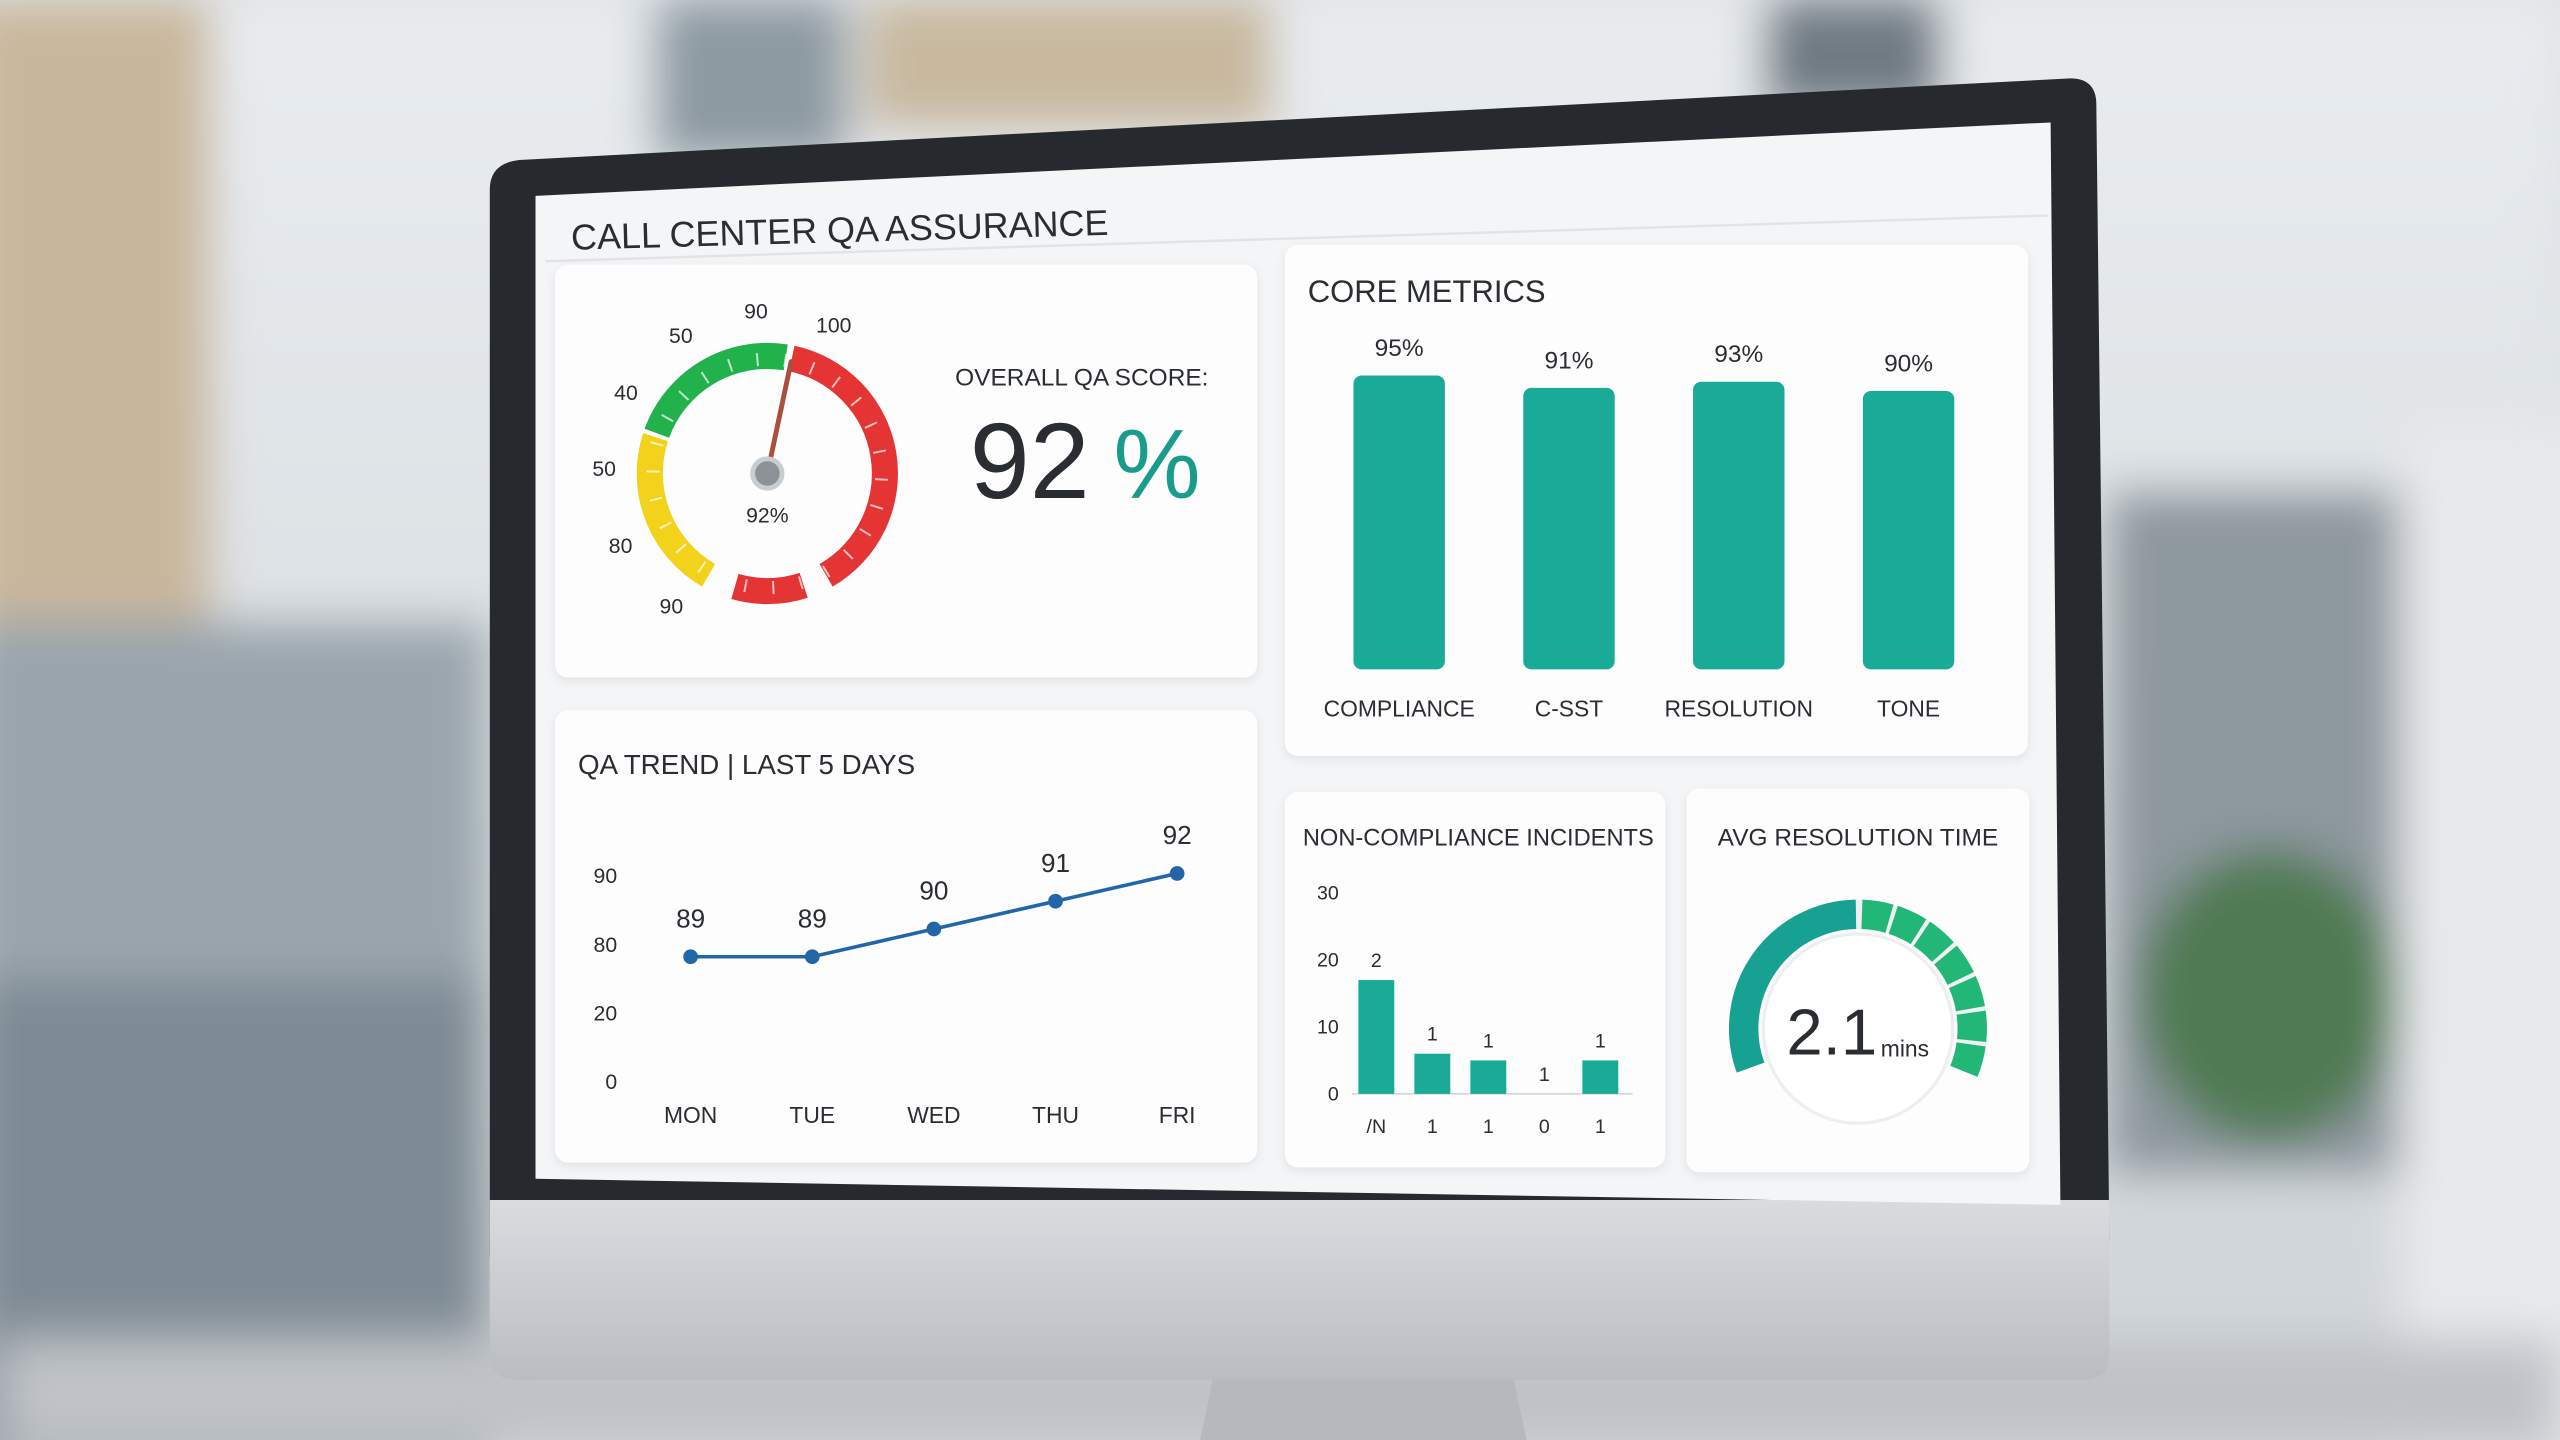 This screenshot has height=1440, width=2560. Describe the element at coordinates (933, 1115) in the screenshot. I see `x-tick-label: WED` at that location.